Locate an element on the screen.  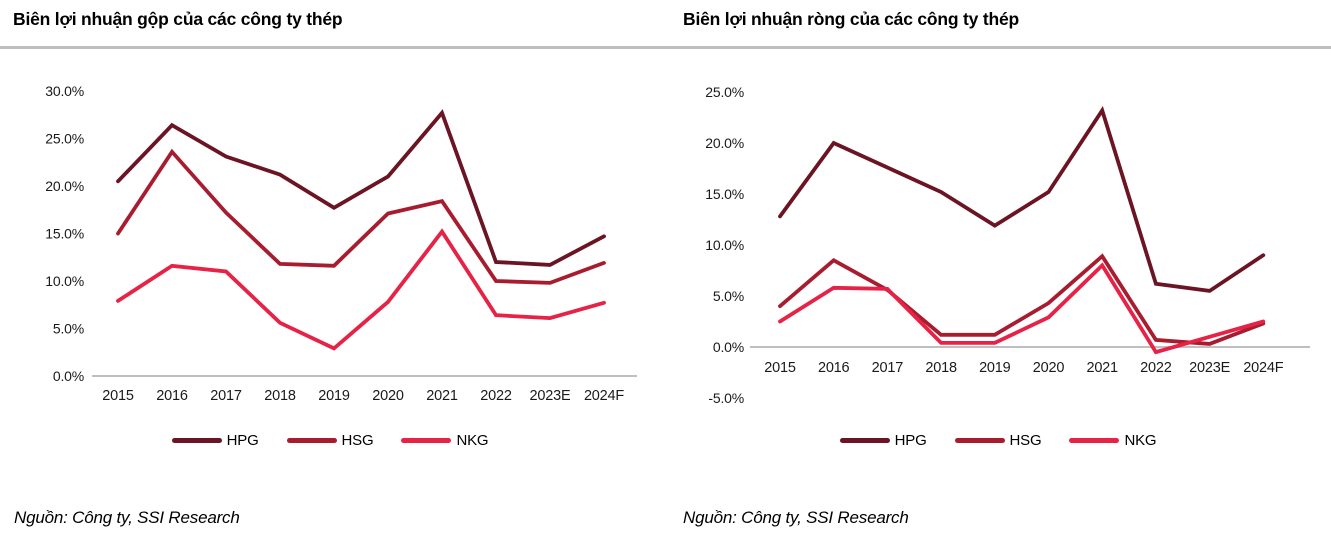
left-chart-legend: HPG HSG NKG is located at coordinates (330, 440).